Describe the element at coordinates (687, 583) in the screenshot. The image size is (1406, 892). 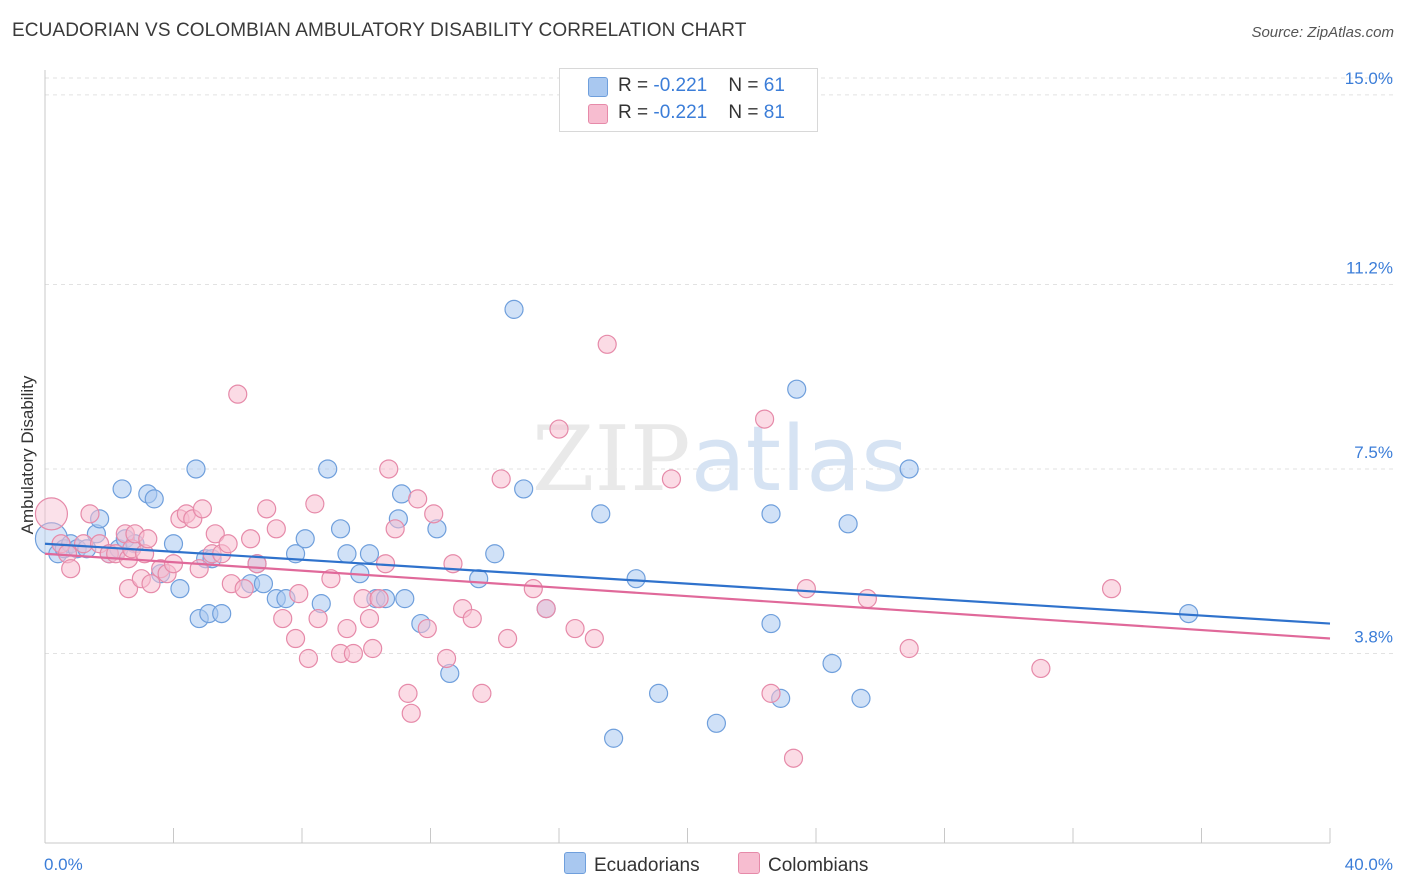
I see `trend-line-ecuadorians` at that location.